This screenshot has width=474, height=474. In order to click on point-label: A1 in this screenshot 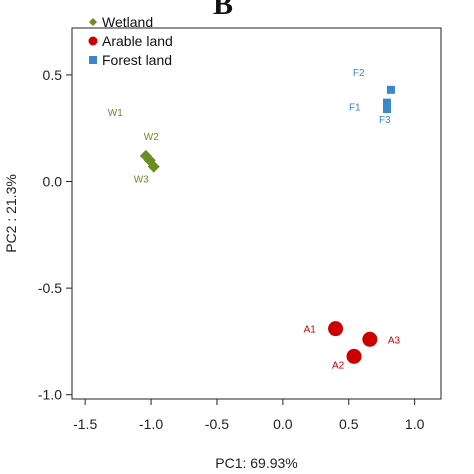, I will do `click(310, 330)`.